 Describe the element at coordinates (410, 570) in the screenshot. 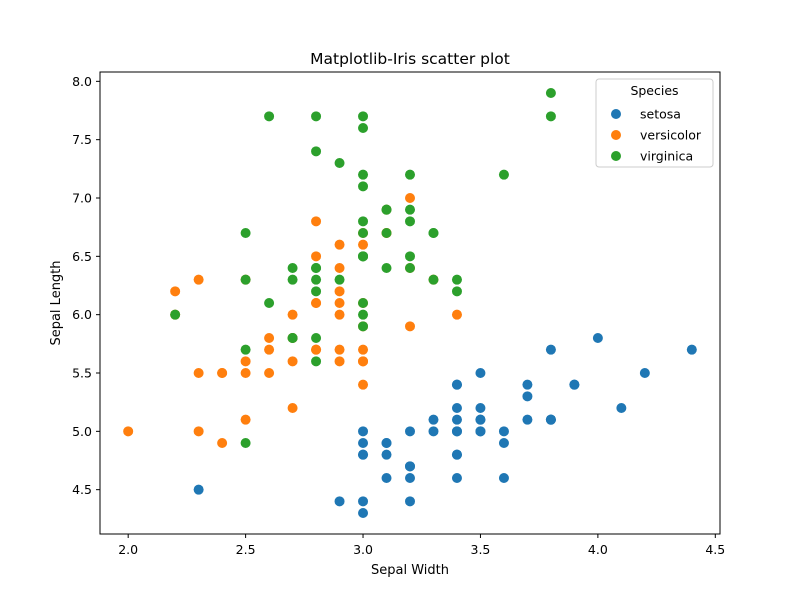

I see `x-axis-label: Sepal Width` at that location.